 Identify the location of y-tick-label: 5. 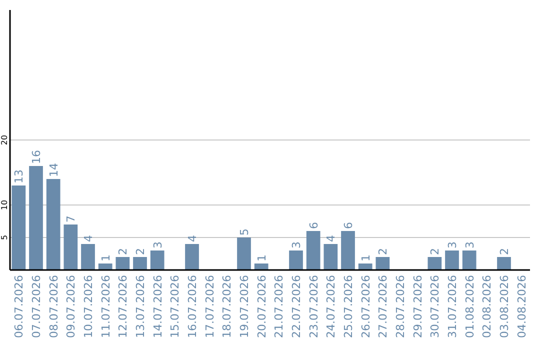
(4, 237).